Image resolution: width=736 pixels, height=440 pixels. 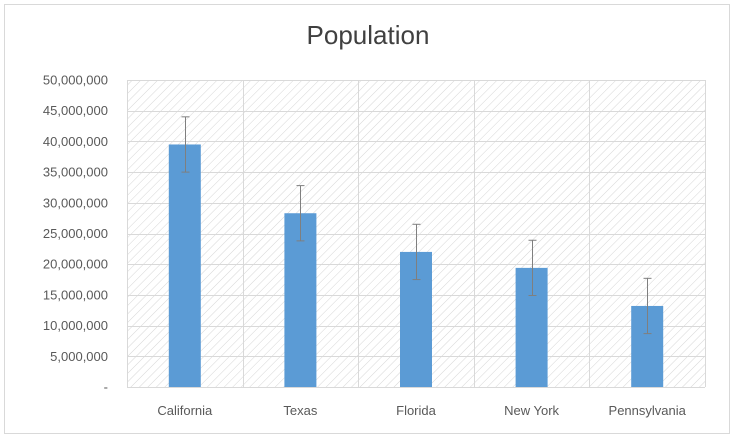 I want to click on y-tick-label: 20,000,000, so click(x=75, y=264).